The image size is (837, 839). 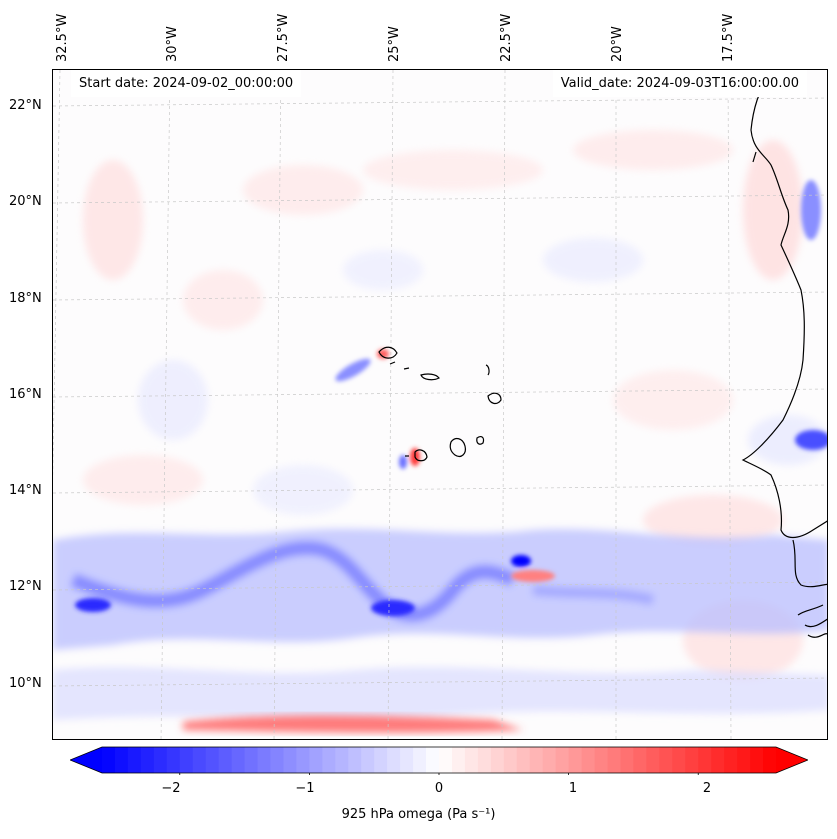 What do you see at coordinates (728, 37) in the screenshot?
I see `lon-label-17-5w: 17.5°W` at bounding box center [728, 37].